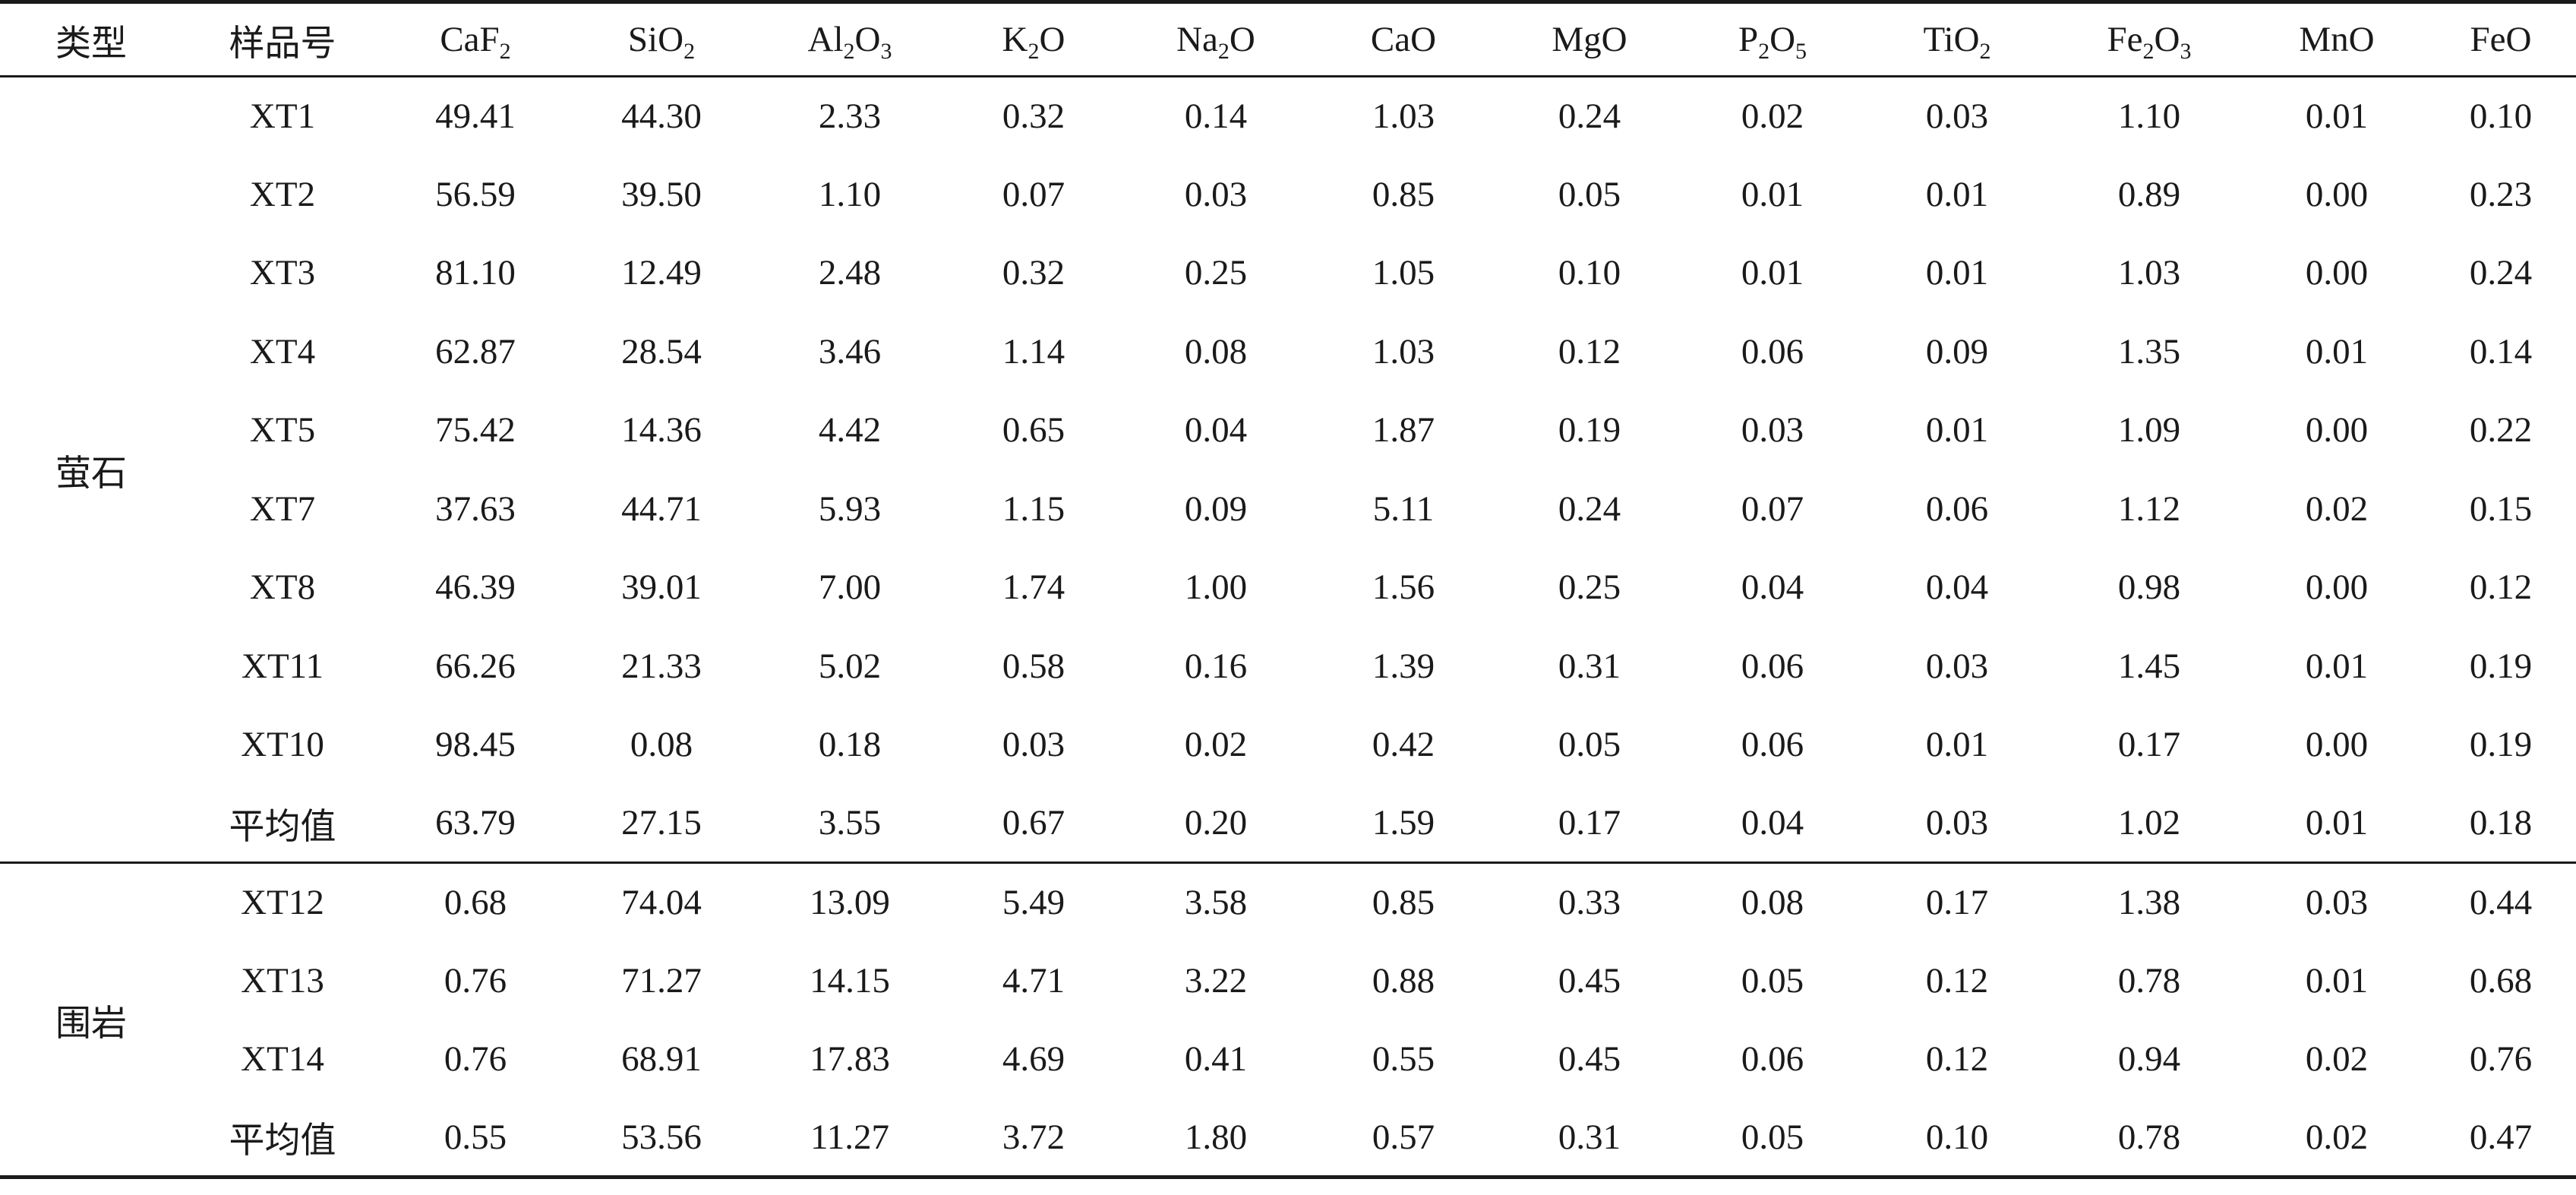 This screenshot has width=2576, height=1195. I want to click on value-cell: 0.65, so click(1033, 430).